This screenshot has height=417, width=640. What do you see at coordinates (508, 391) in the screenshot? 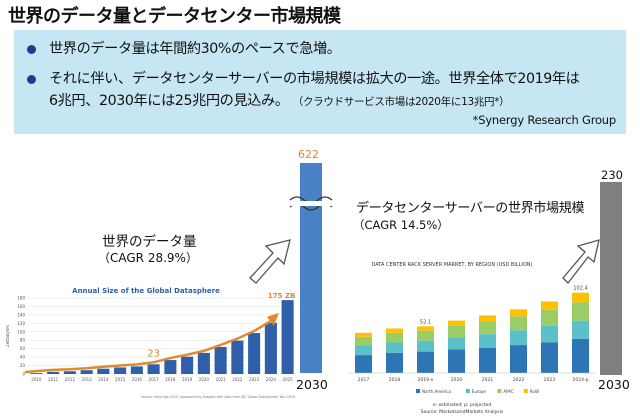
I see `legend-label: APAC` at bounding box center [508, 391].